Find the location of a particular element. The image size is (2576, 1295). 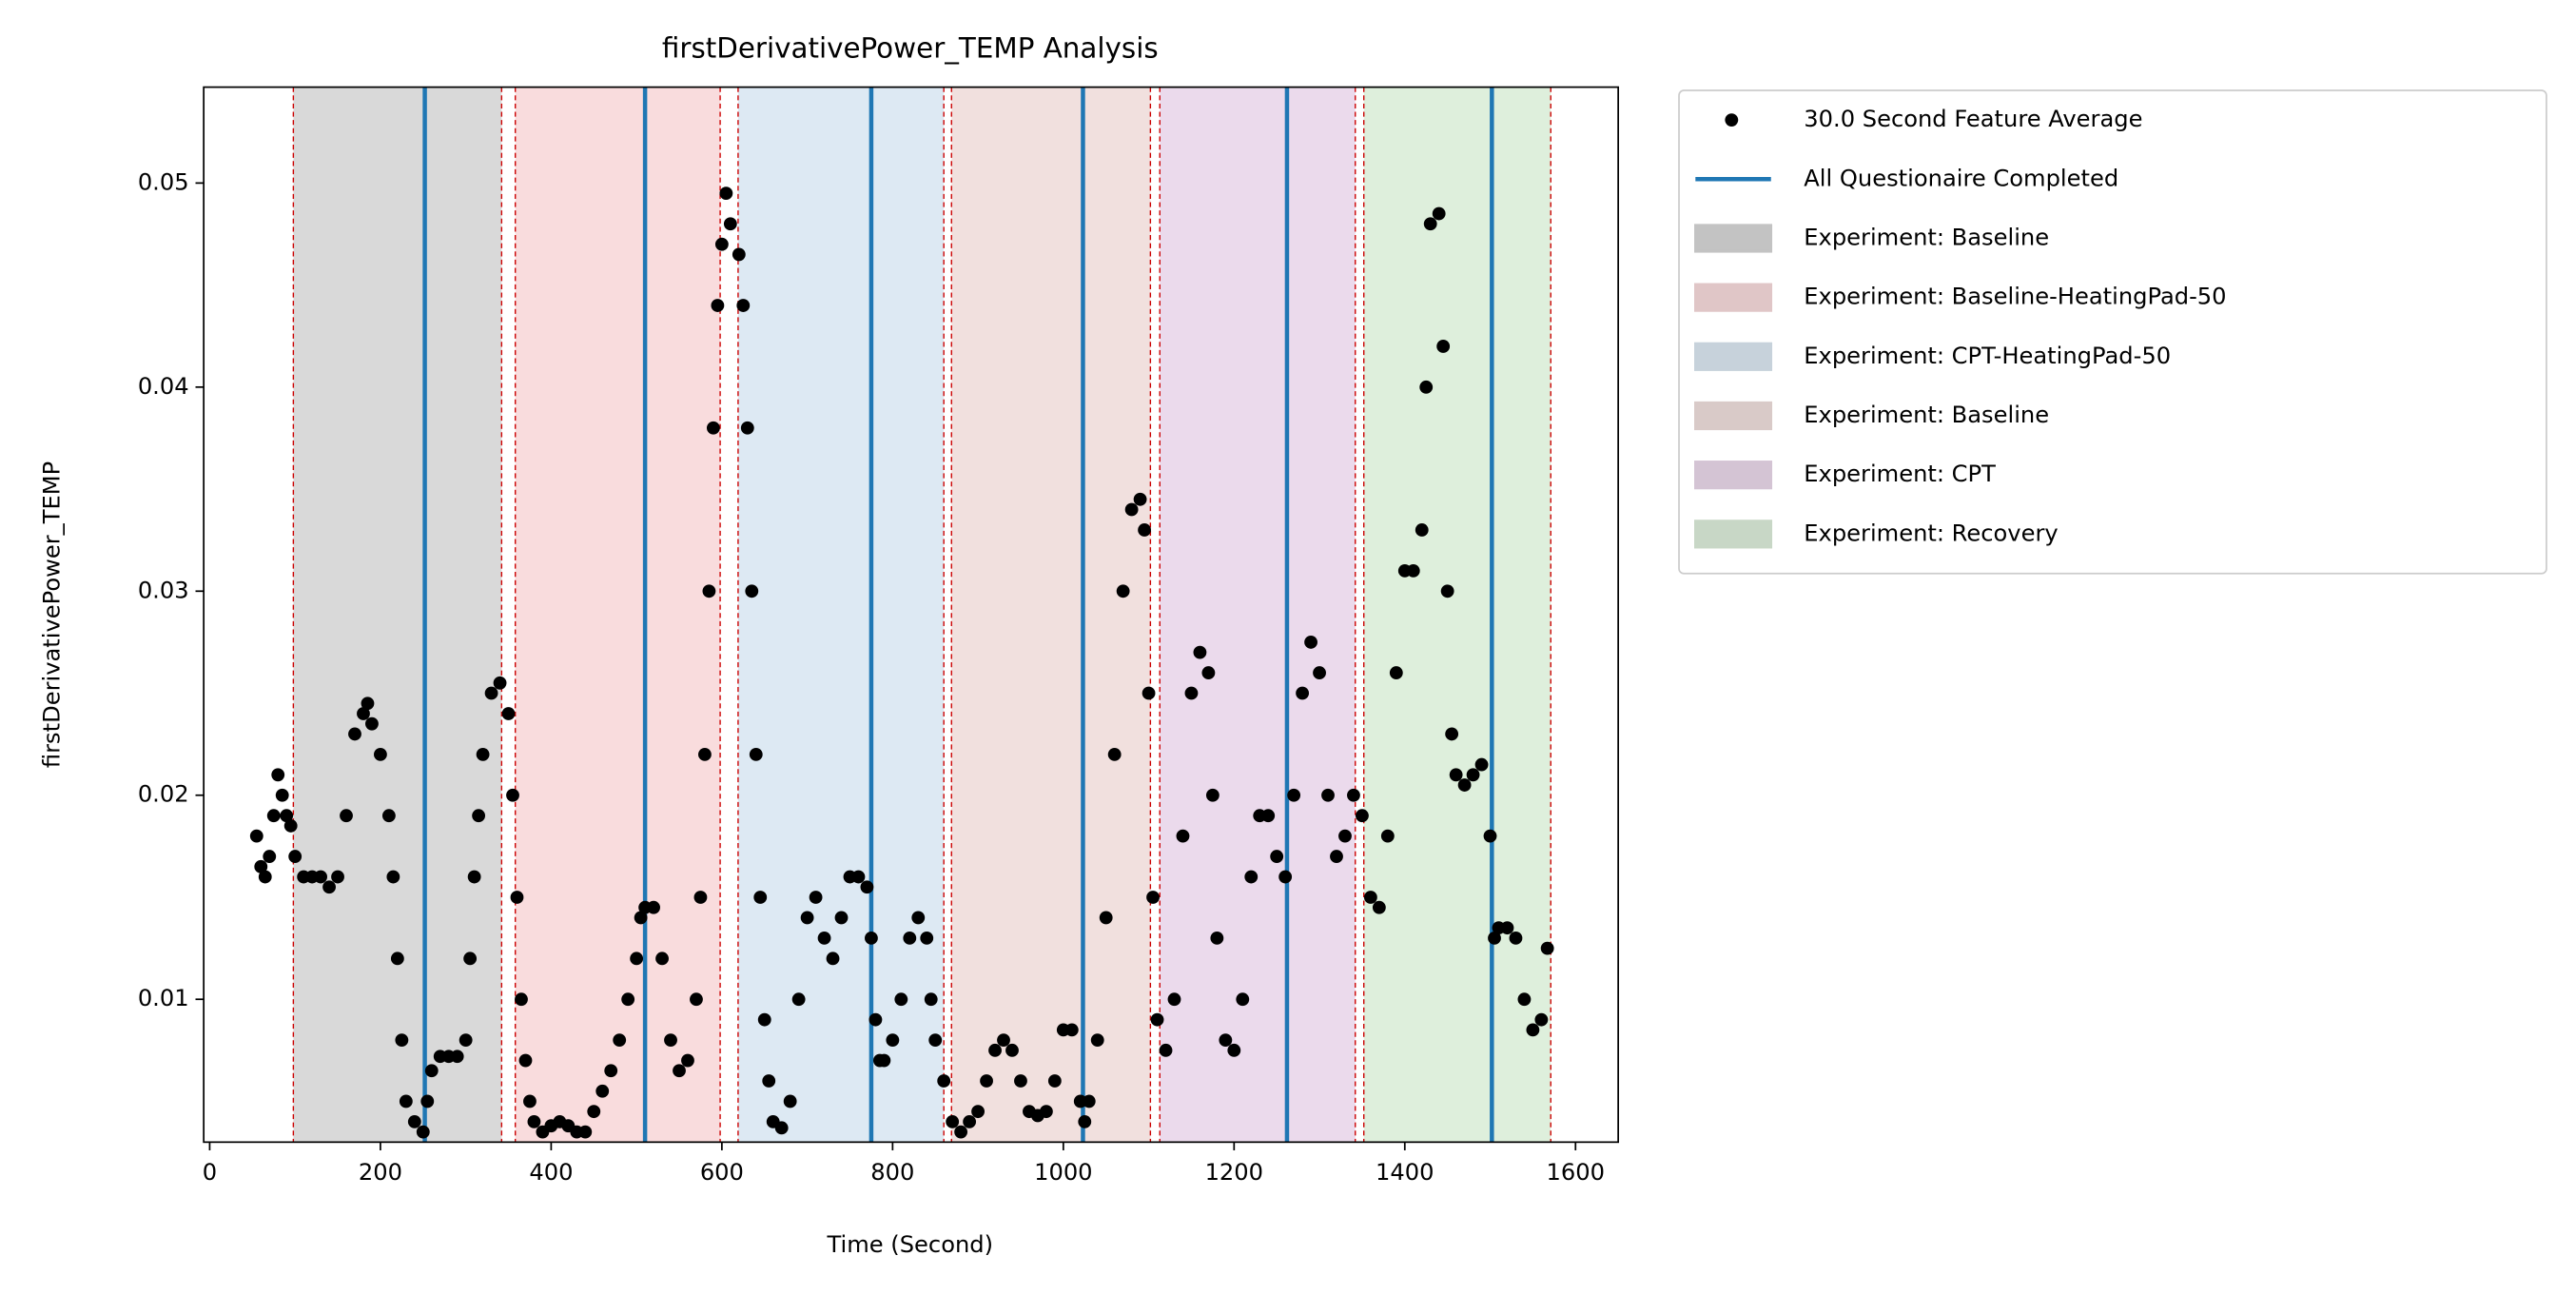

x-tick-label: 200 is located at coordinates (381, 1172).